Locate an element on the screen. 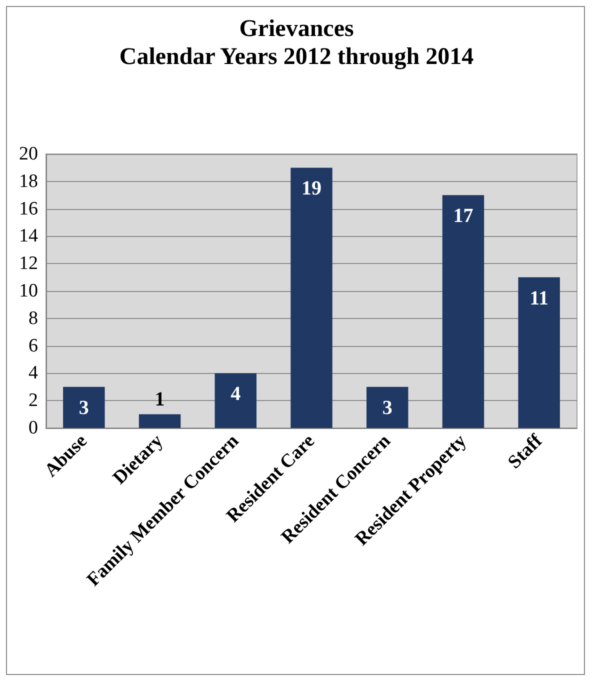  y-tick-label: 8 is located at coordinates (33, 318).